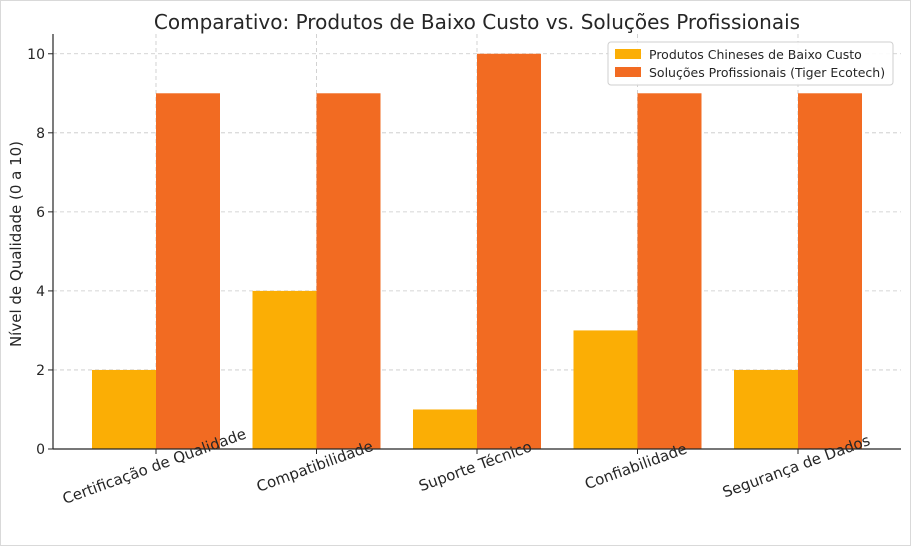  What do you see at coordinates (755, 54) in the screenshot?
I see `legend-label: Produtos Chineses de Baixo Custo` at bounding box center [755, 54].